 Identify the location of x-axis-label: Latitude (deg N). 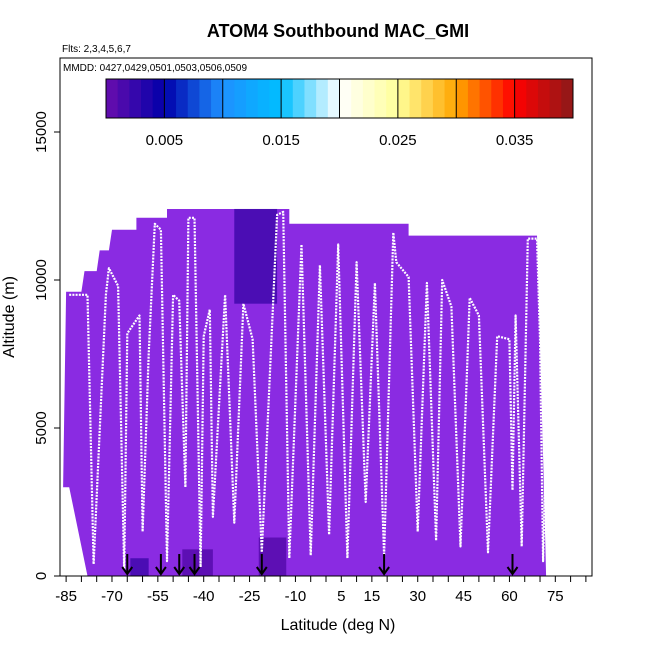
(338, 625).